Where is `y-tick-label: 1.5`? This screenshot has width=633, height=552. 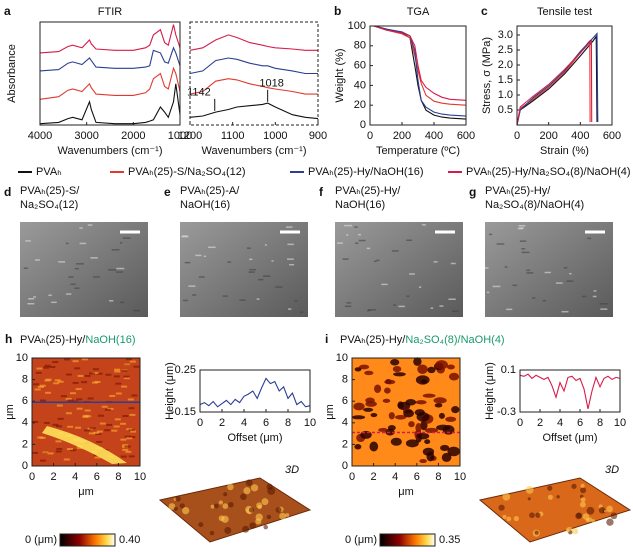
y-tick-label: 1.5 is located at coordinates (505, 80).